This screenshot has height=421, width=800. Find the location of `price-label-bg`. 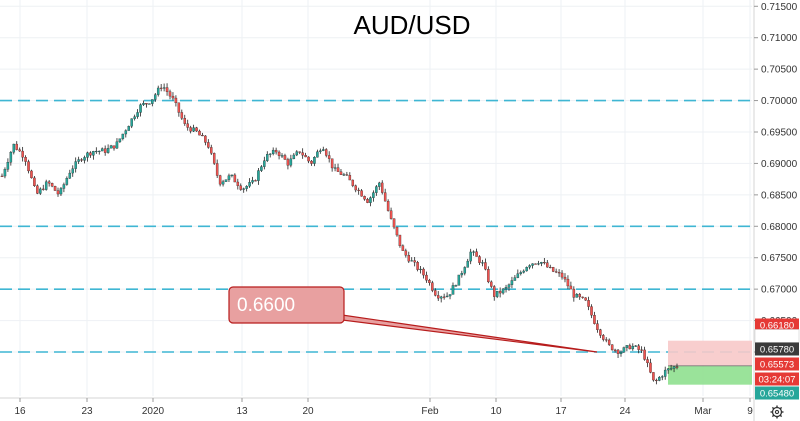

price-label-bg is located at coordinates (777, 379).